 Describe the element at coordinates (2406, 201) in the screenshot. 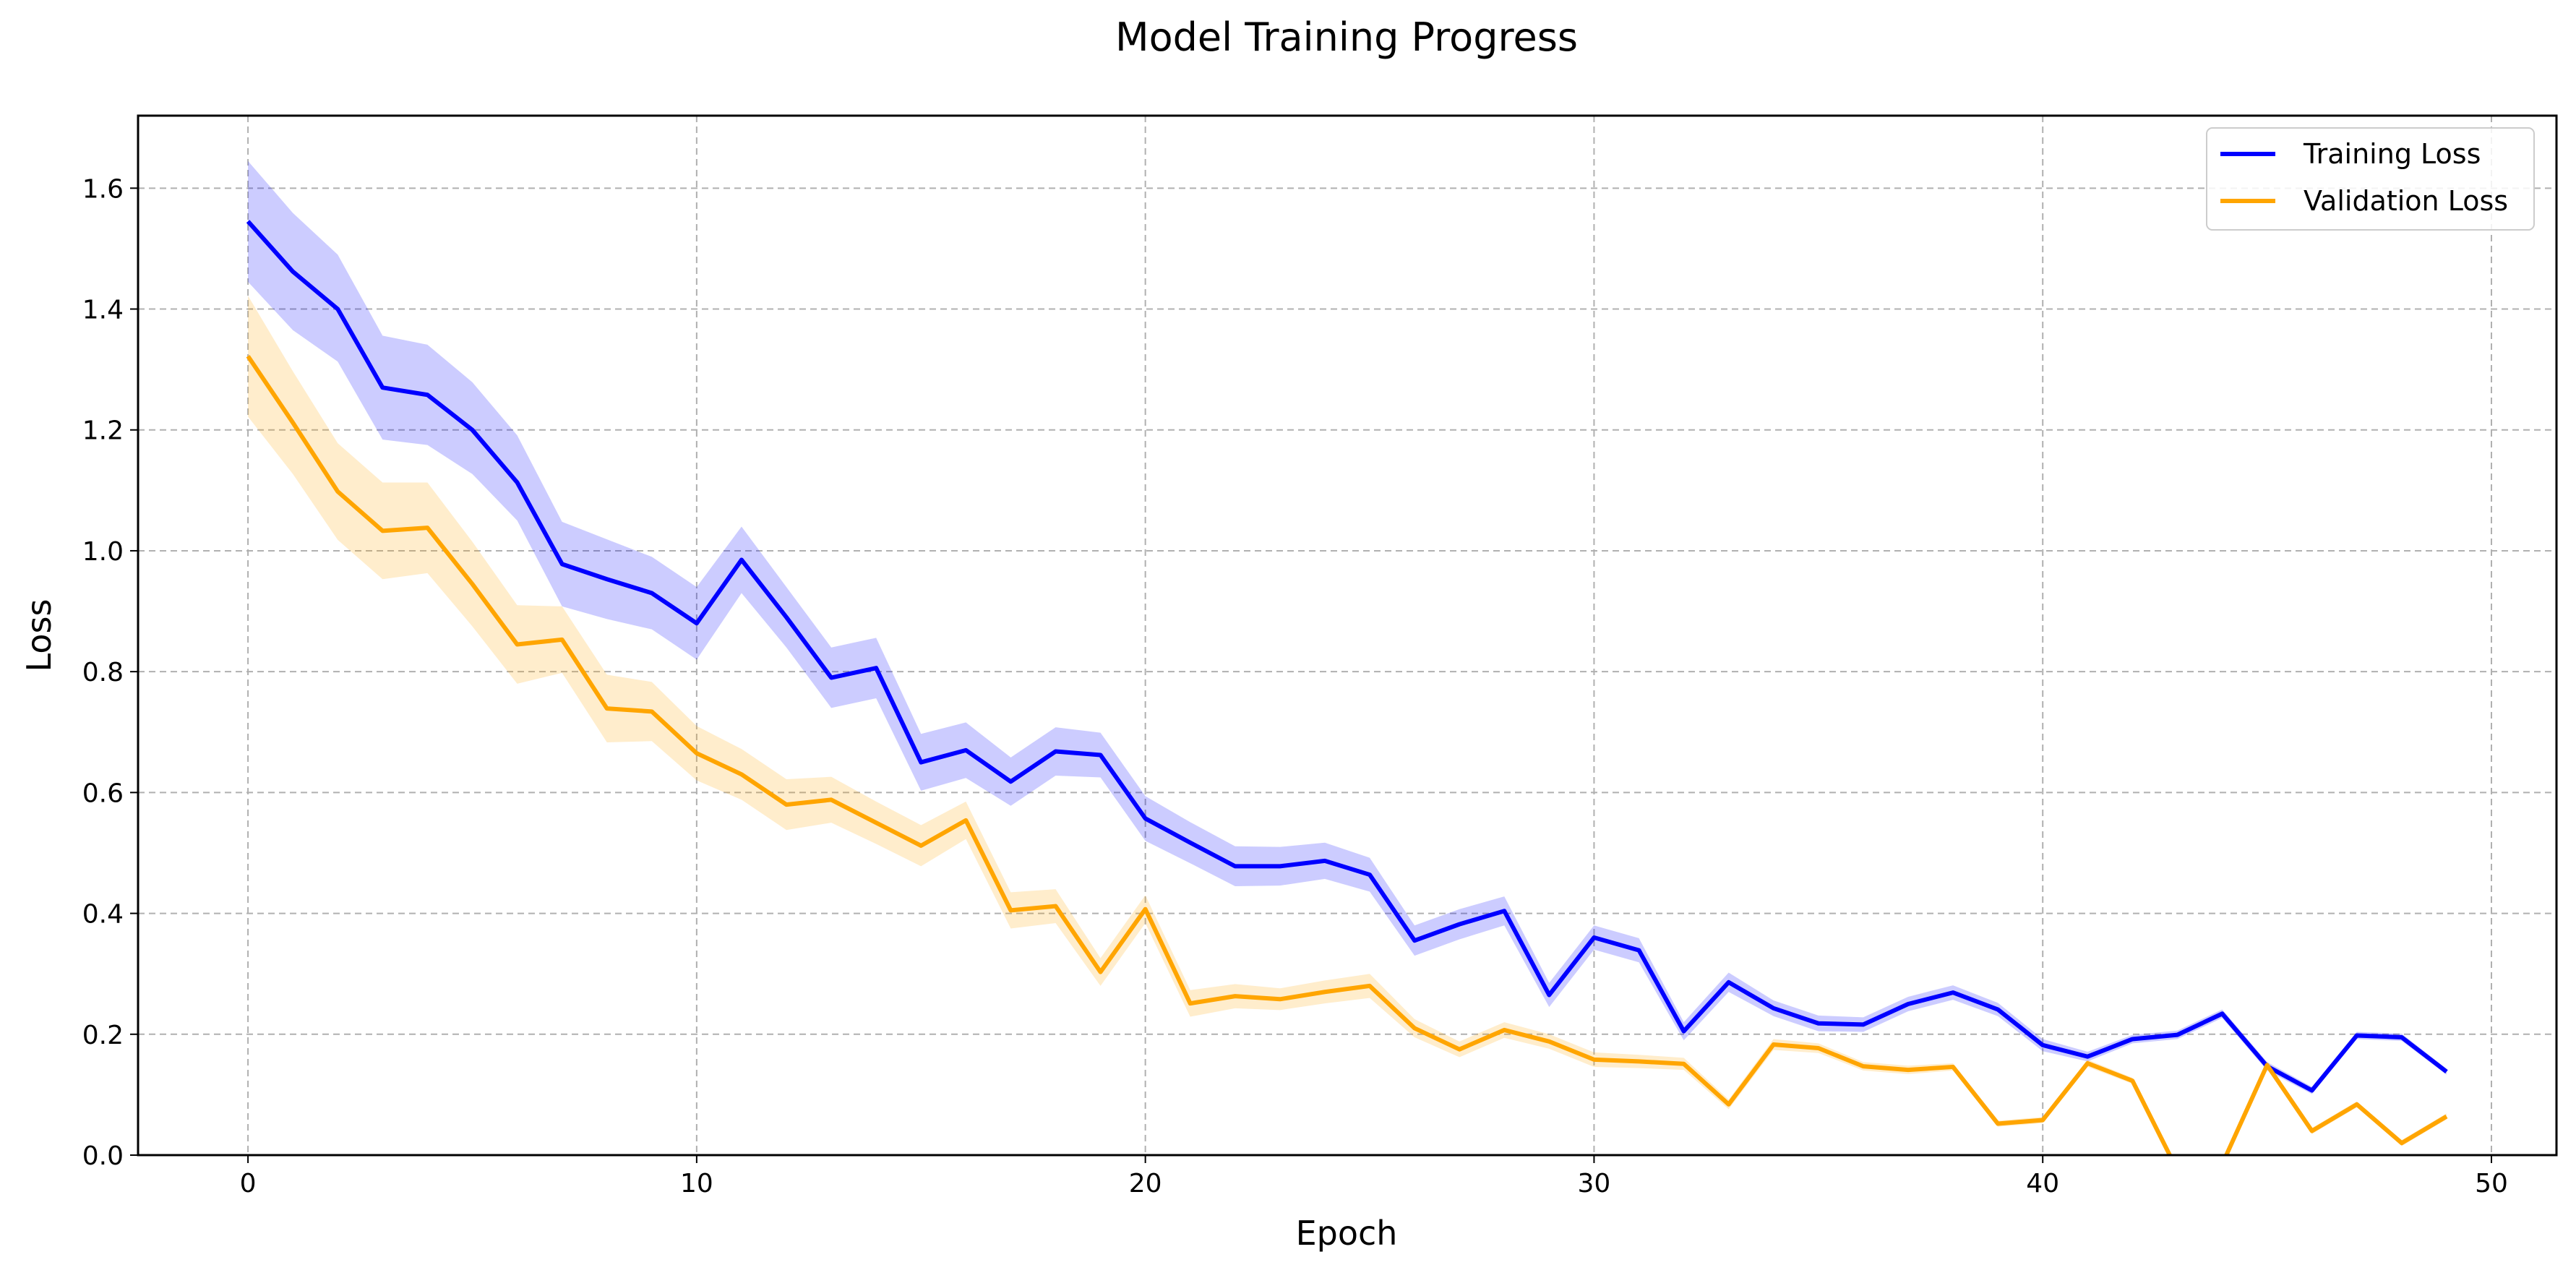

I see `legend-label-validation-loss: Validation Loss` at that location.